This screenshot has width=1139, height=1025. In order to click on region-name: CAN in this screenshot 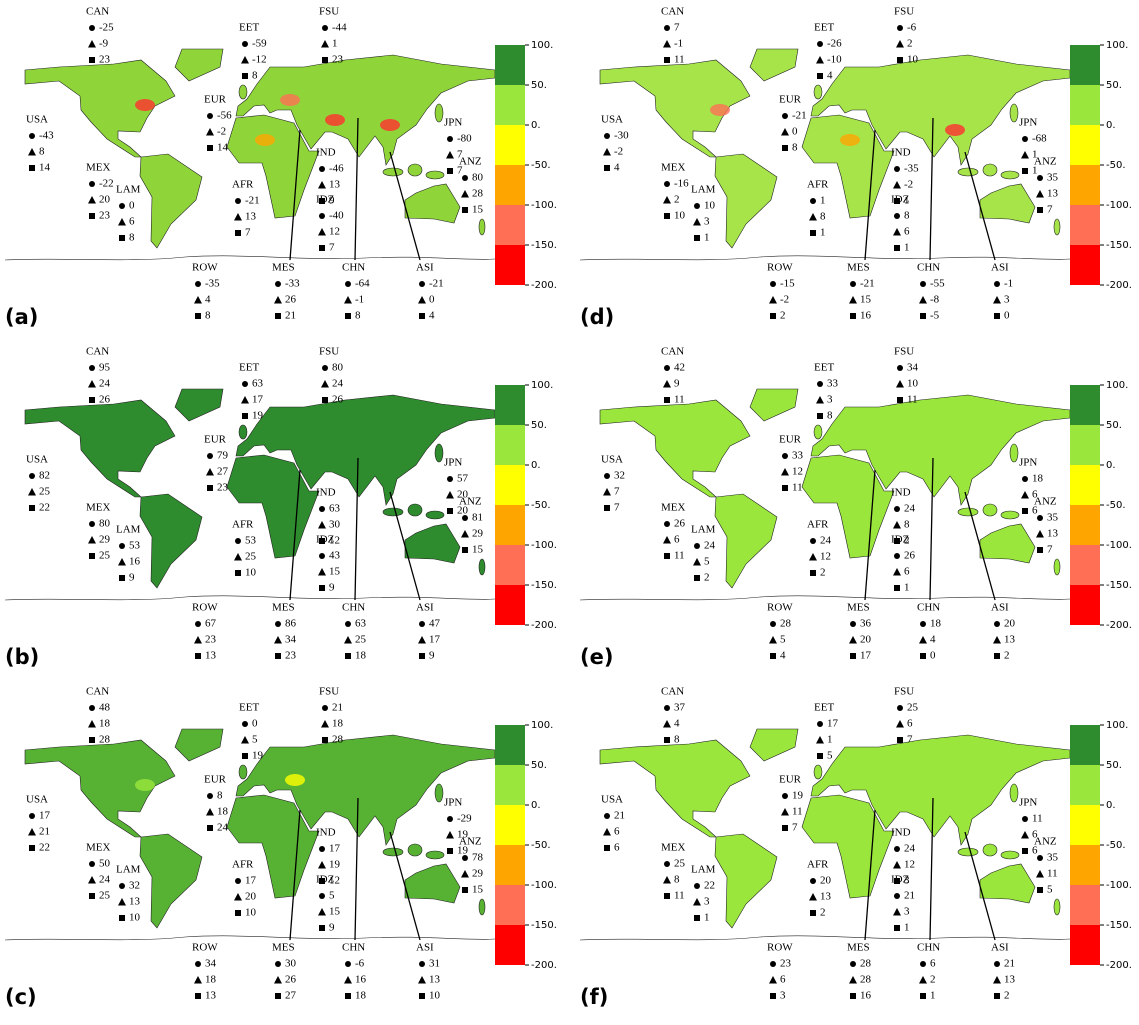, I will do `click(97, 12)`.